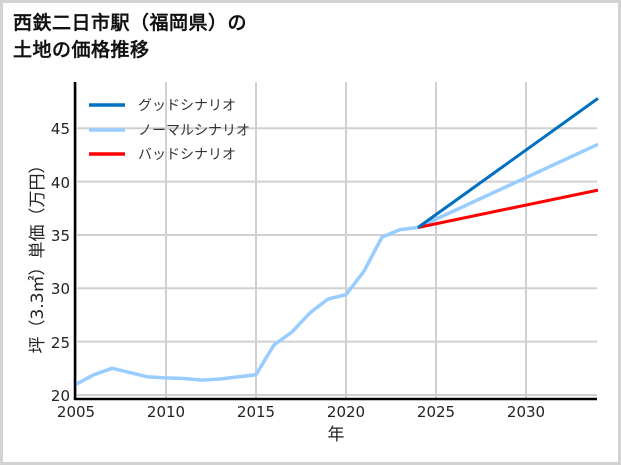 The image size is (621, 465). What do you see at coordinates (166, 412) in the screenshot?
I see `x-tick-2010: 2010` at bounding box center [166, 412].